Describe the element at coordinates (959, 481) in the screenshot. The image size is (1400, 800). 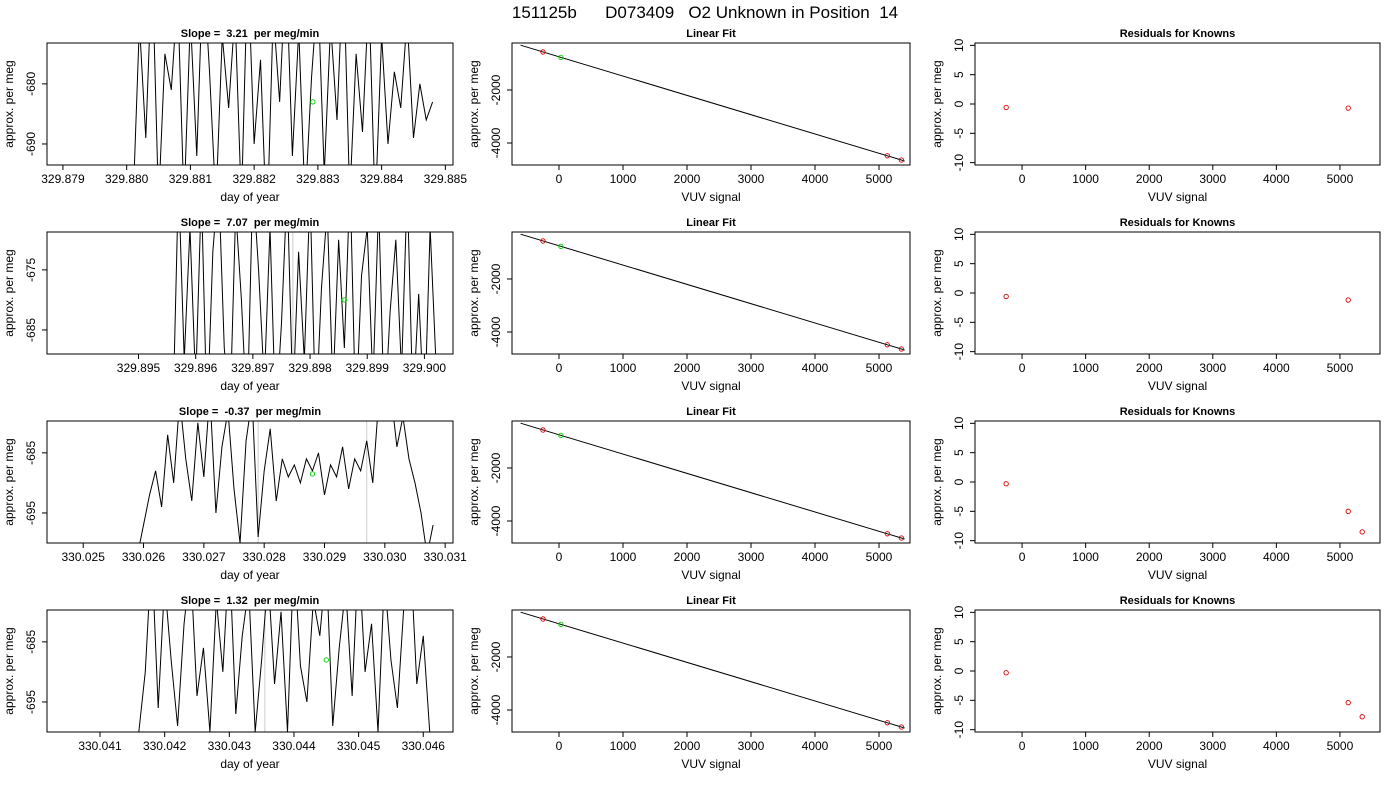
I see `y-tick-label: 0` at that location.